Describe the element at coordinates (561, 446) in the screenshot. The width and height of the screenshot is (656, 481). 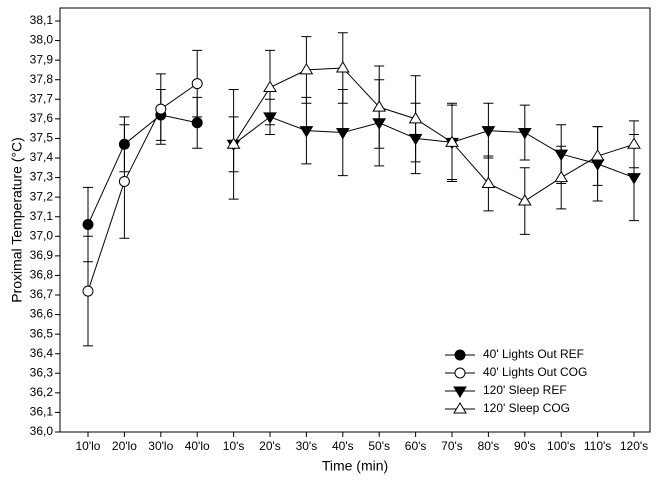
I see `x-tick-label: 100's` at that location.